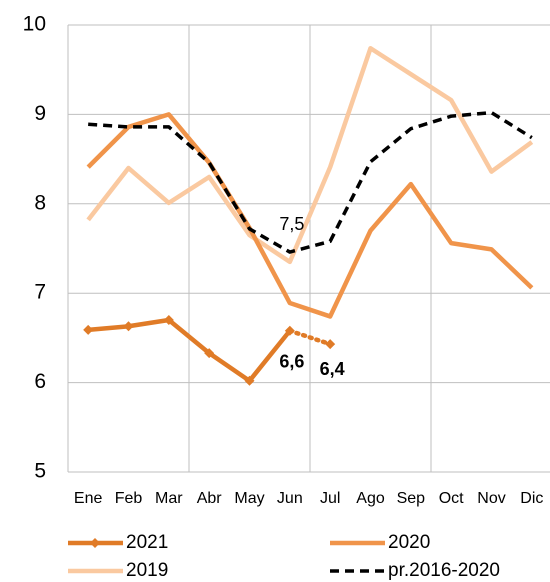  I want to click on y-tick-label: 7, so click(40, 292).